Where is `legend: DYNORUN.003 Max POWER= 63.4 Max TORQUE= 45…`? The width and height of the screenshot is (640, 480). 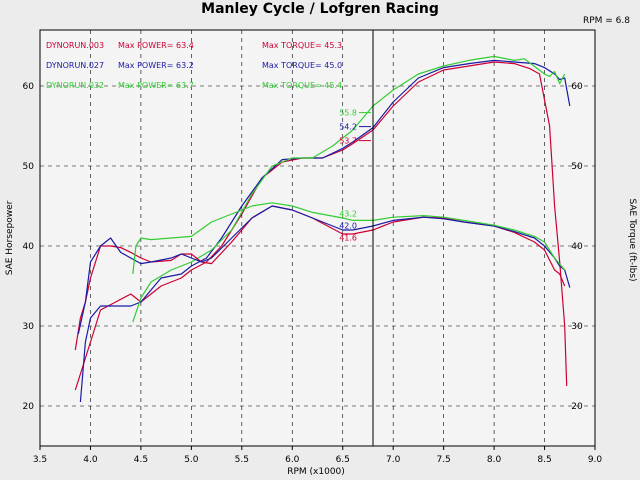
legend: DYNORUN.003 Max POWER= 63.4 Max TORQUE= 45… is located at coordinates (194, 65).